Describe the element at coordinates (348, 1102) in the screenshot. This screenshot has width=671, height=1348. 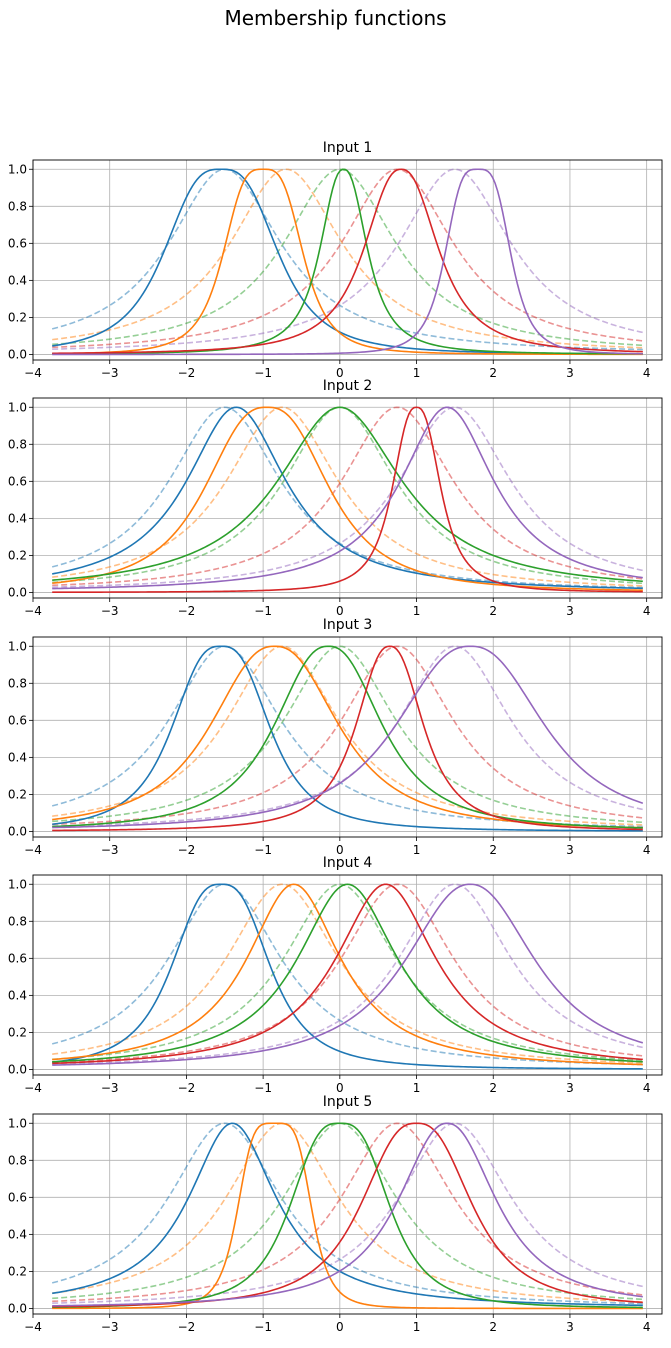
I see `subplot-title: Input 5` at that location.